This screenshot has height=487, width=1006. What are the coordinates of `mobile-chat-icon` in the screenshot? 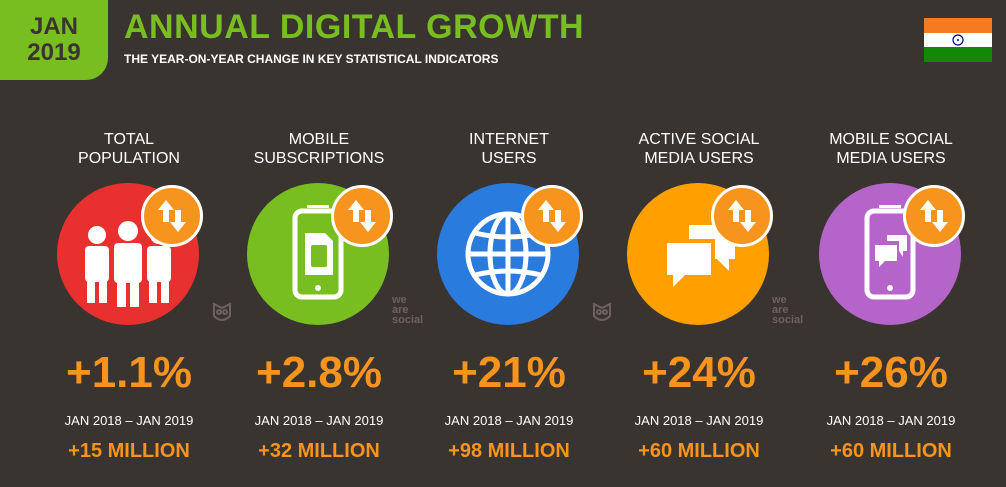 It's located at (890, 252).